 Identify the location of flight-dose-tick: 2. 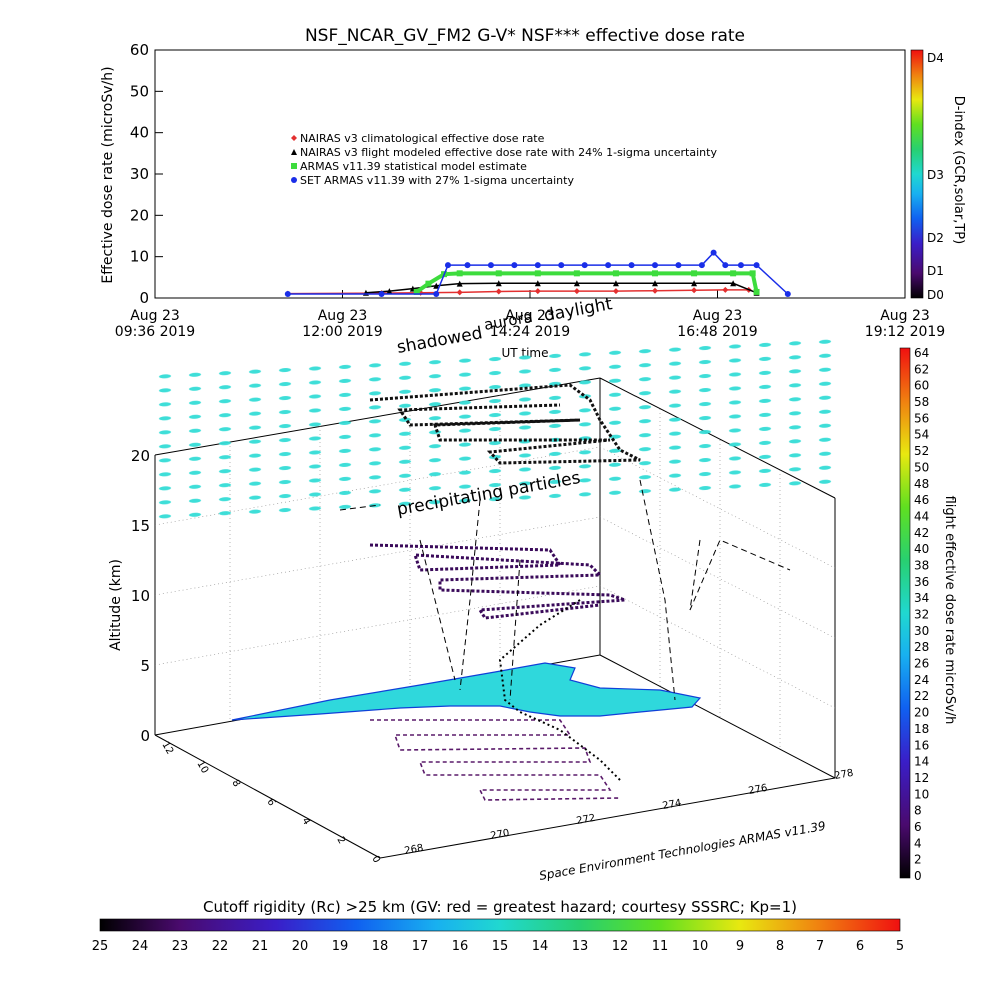
(918, 860).